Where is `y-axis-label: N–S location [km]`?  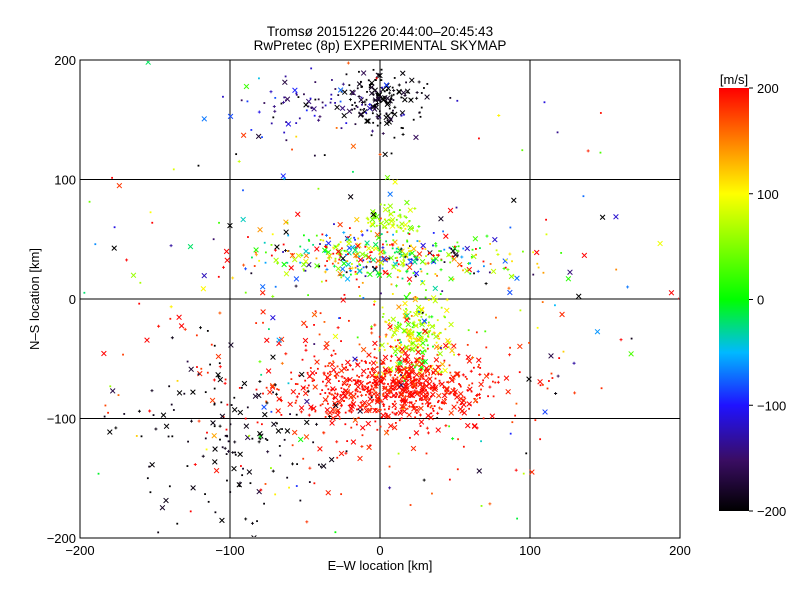 y-axis-label: N–S location [km] is located at coordinates (34, 299).